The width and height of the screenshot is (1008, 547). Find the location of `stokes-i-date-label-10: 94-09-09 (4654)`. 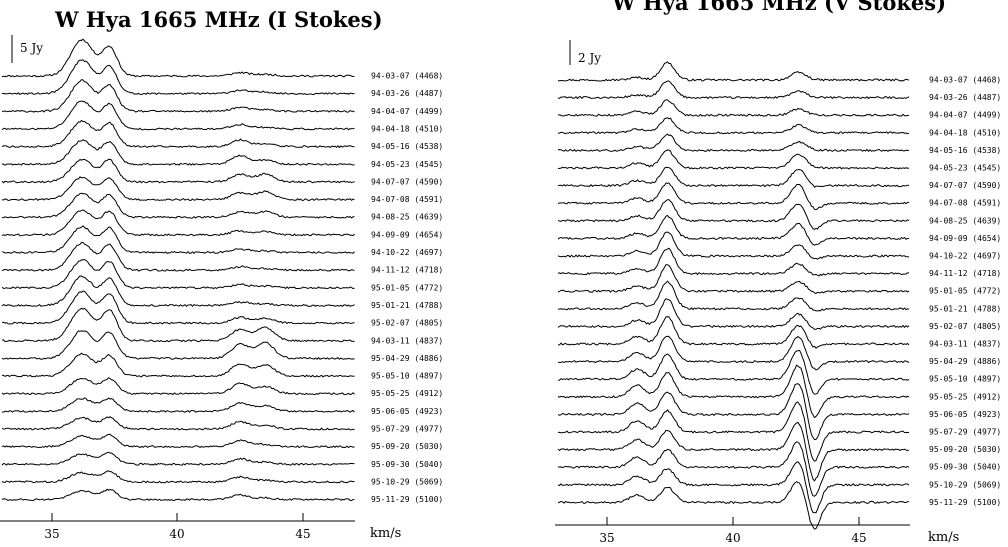

stokes-i-date-label-10: 94-09-09 (4654) is located at coordinates (407, 234).